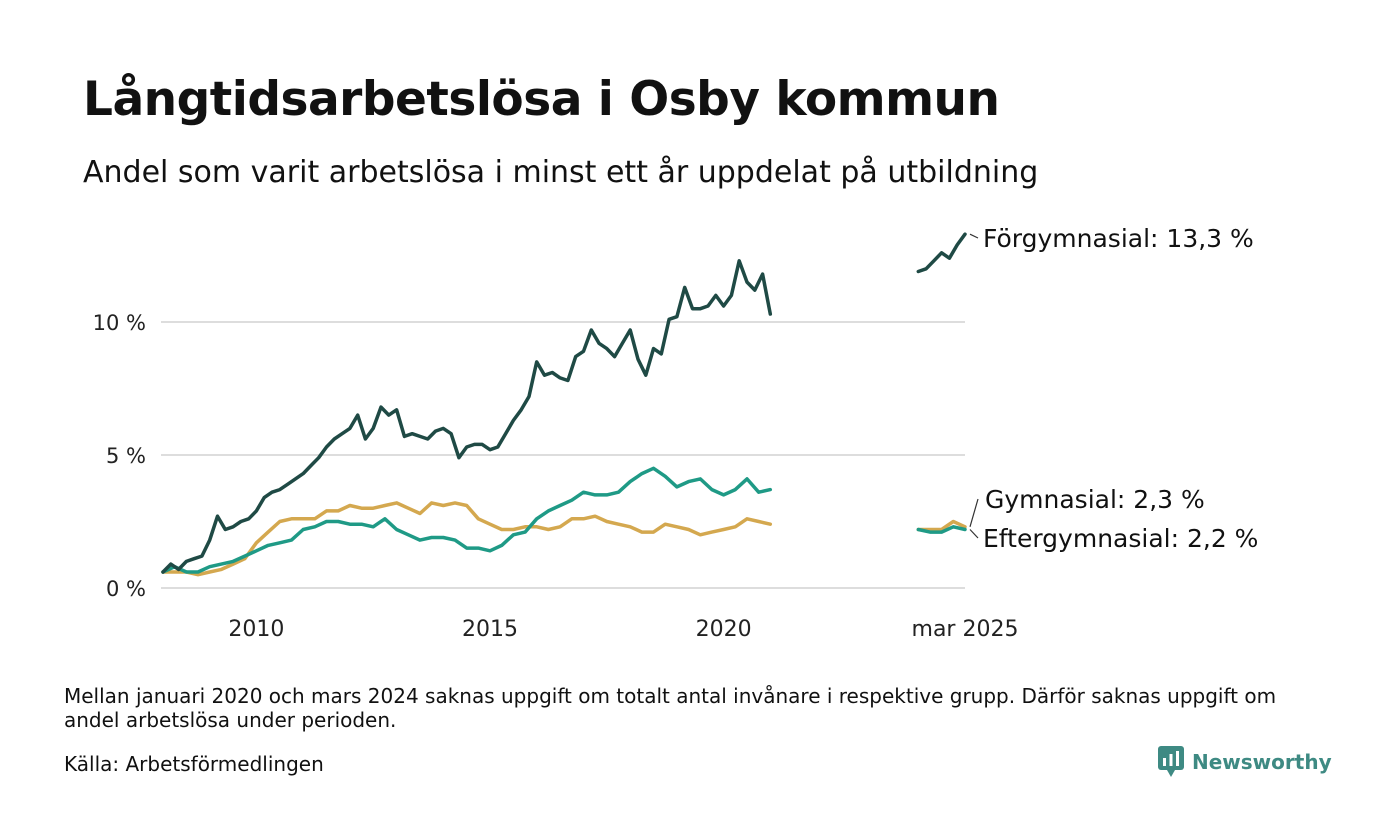 The height and width of the screenshot is (840, 1400). What do you see at coordinates (126, 456) in the screenshot?
I see `y-tick-label: 5 %` at bounding box center [126, 456].